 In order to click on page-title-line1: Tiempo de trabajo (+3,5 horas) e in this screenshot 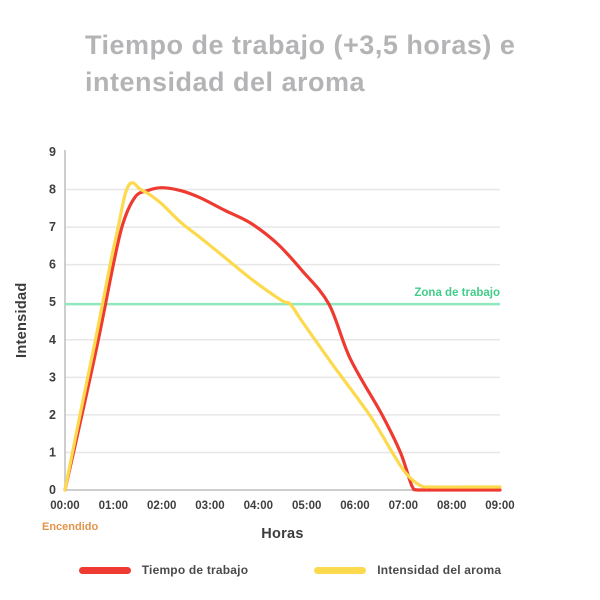, I will do `click(300, 45)`.